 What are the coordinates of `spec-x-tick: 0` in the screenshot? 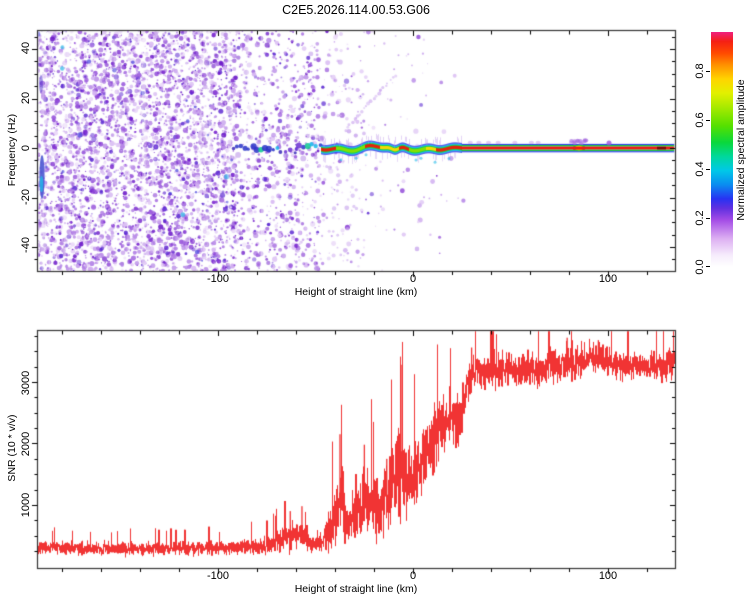 It's located at (413, 279).